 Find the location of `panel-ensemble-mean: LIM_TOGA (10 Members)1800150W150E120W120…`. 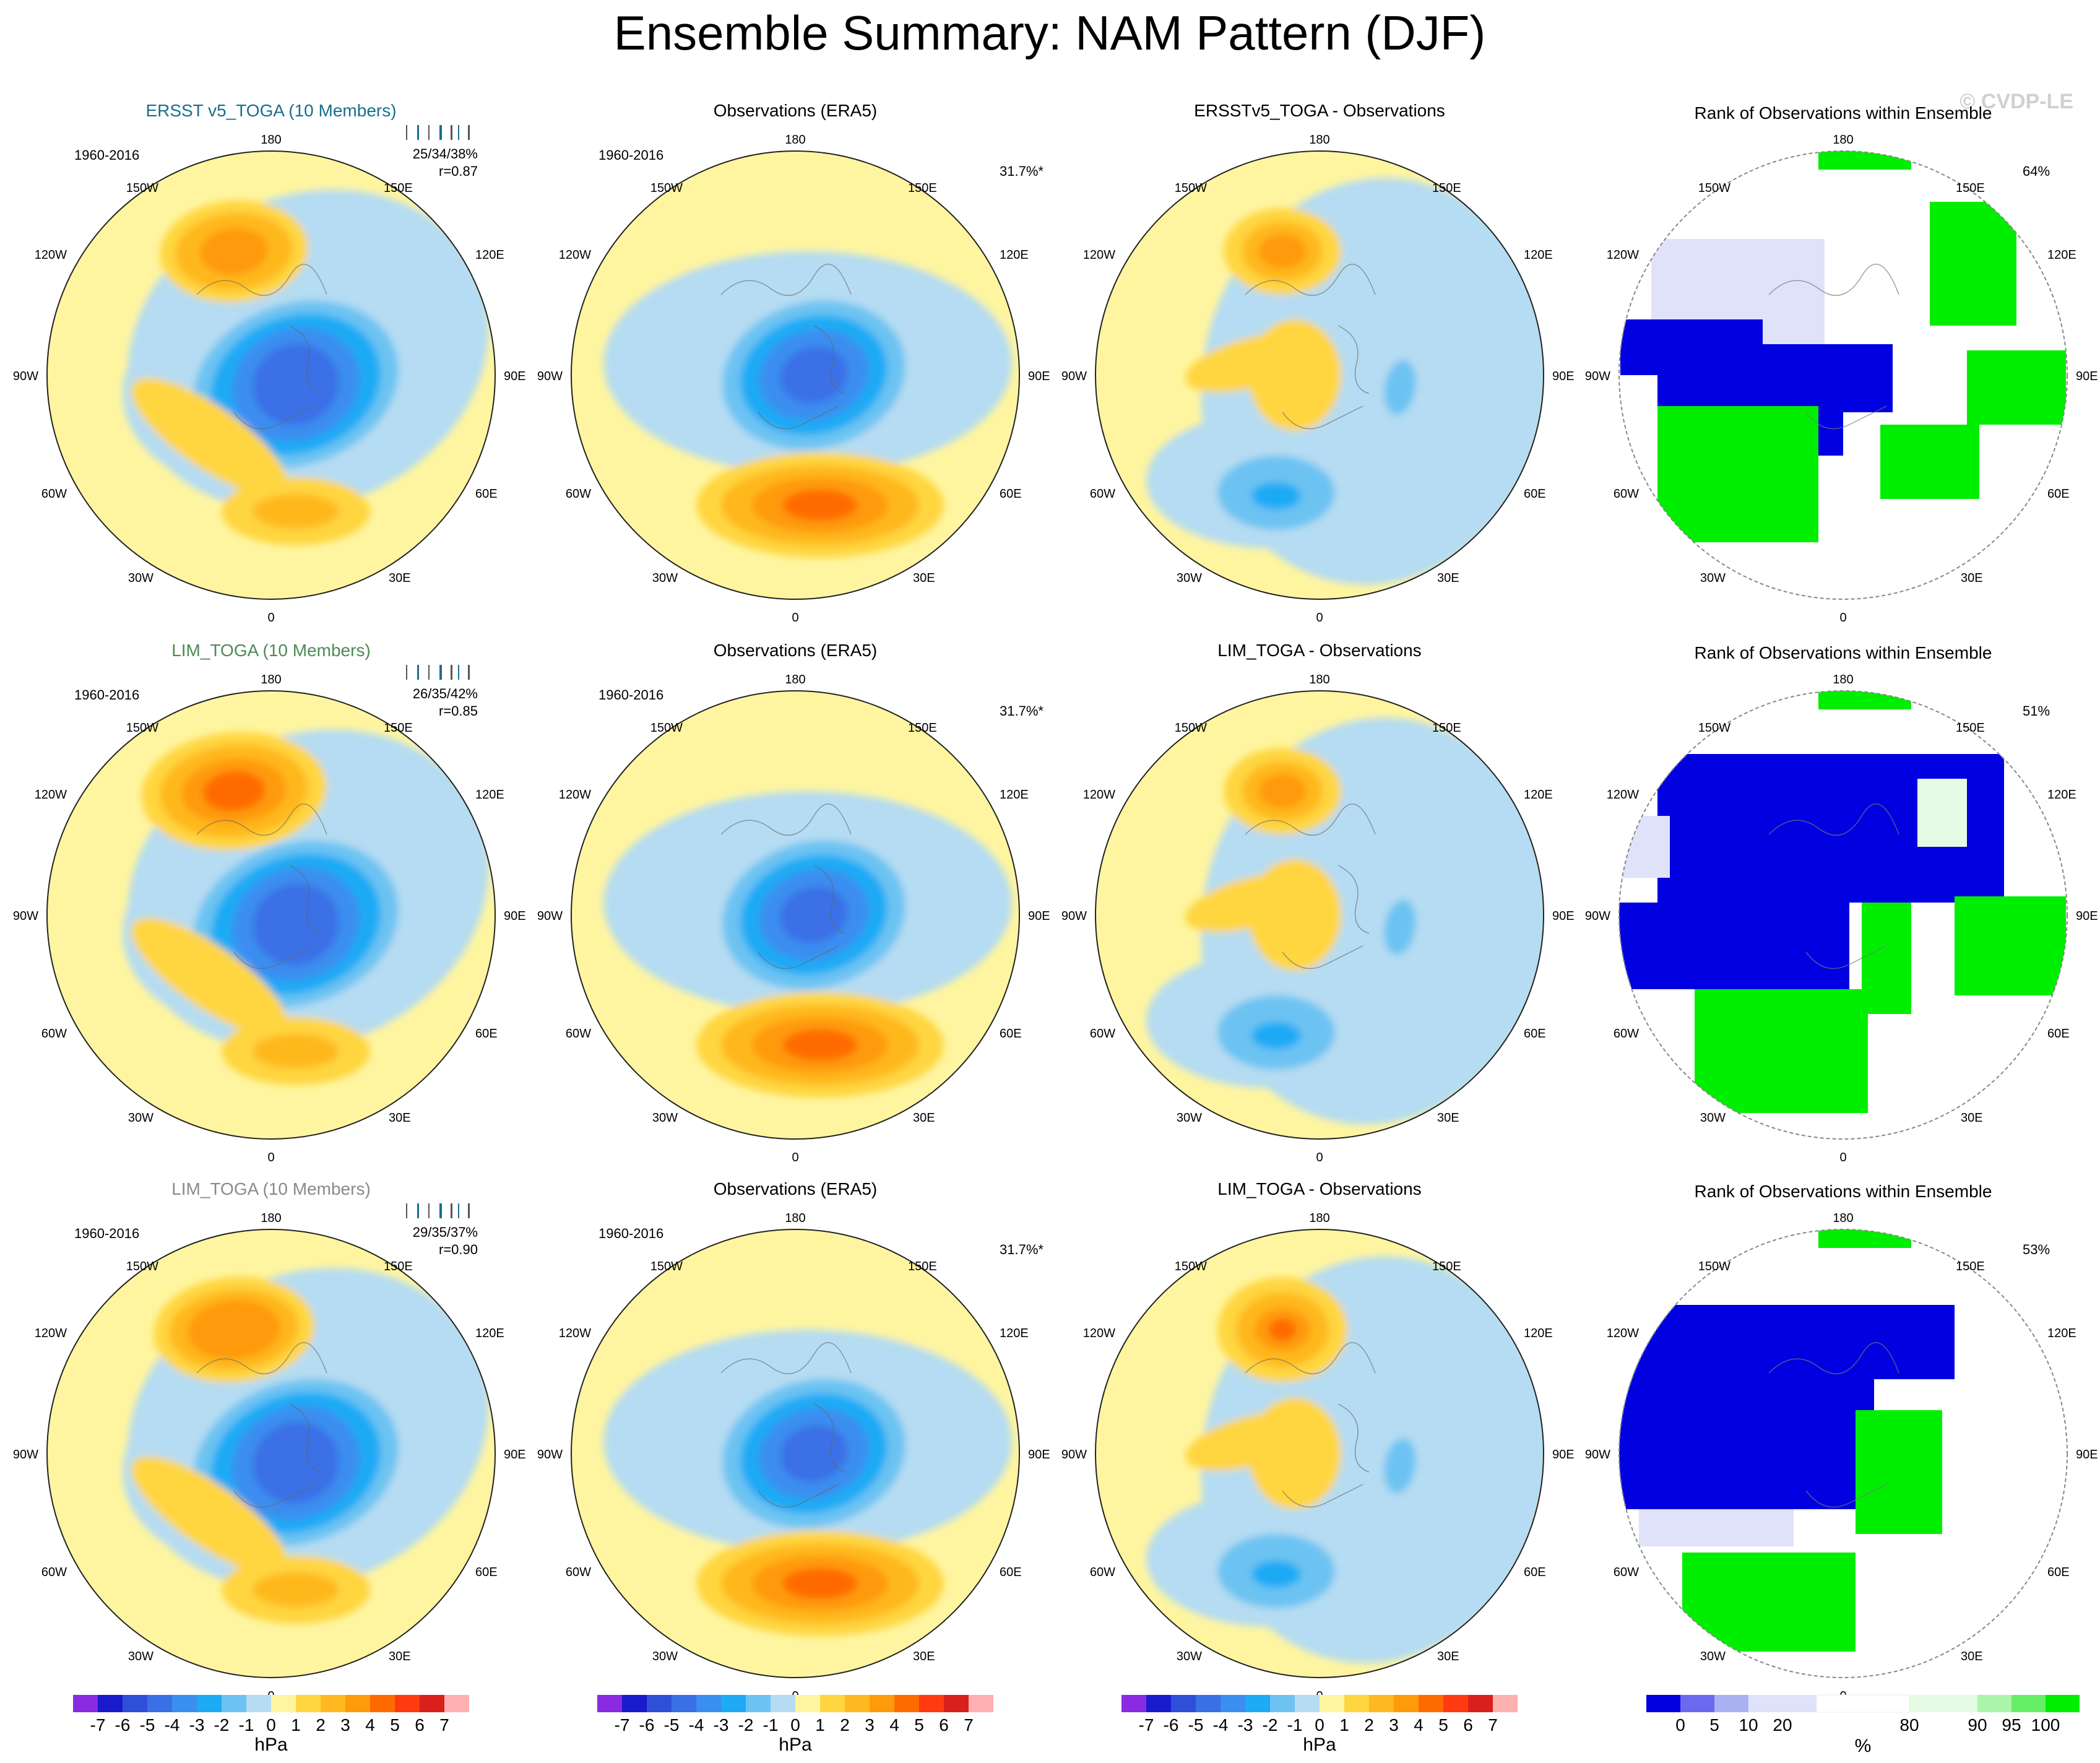

panel-ensemble-mean: LIM_TOGA (10 Members)1800150W150E120W120… is located at coordinates (269, 1441).